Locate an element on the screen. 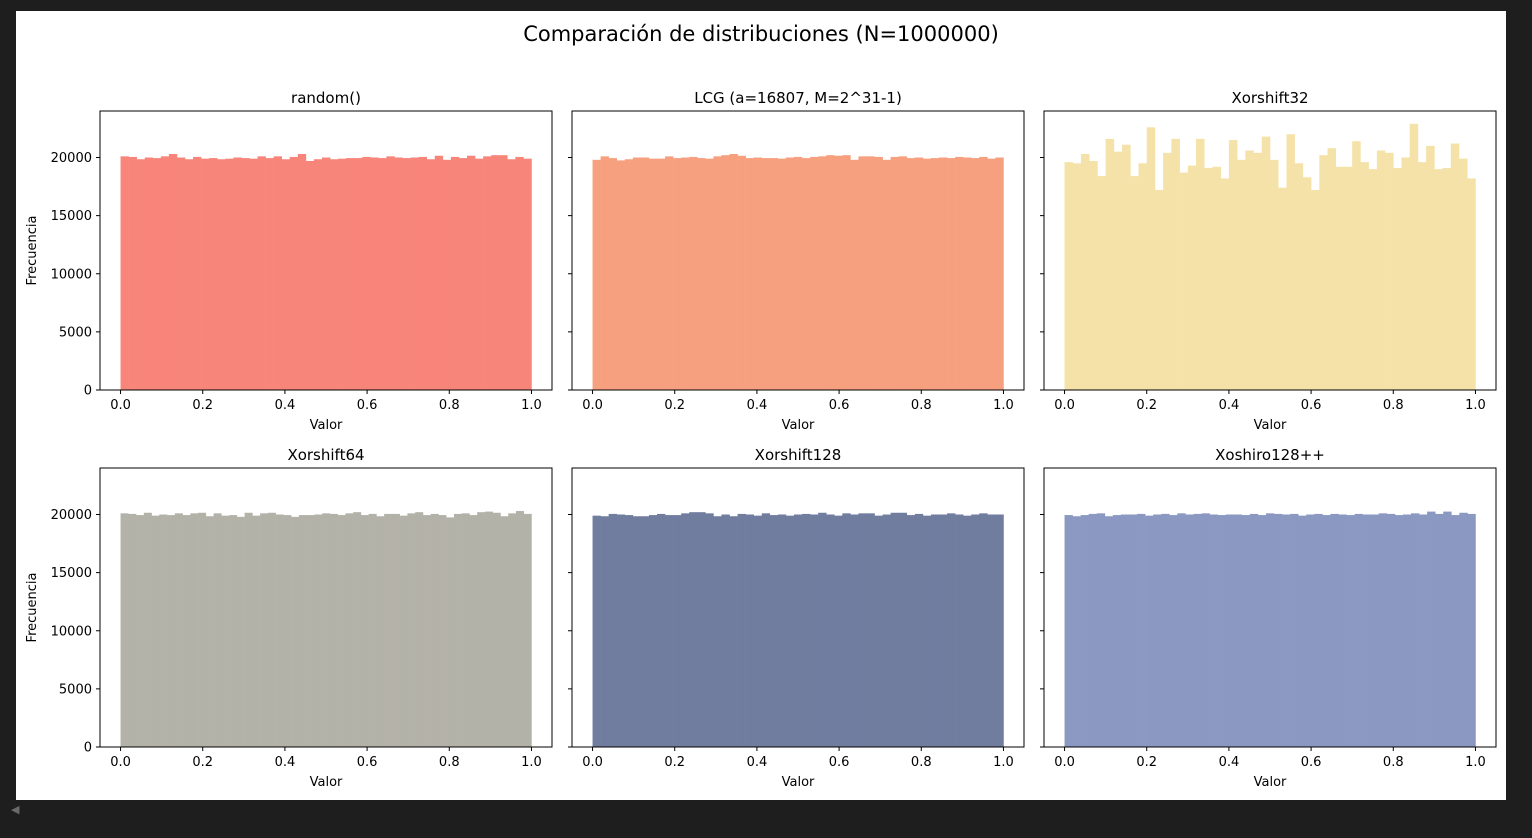  x-tick-label: 0.0 is located at coordinates (120, 405).